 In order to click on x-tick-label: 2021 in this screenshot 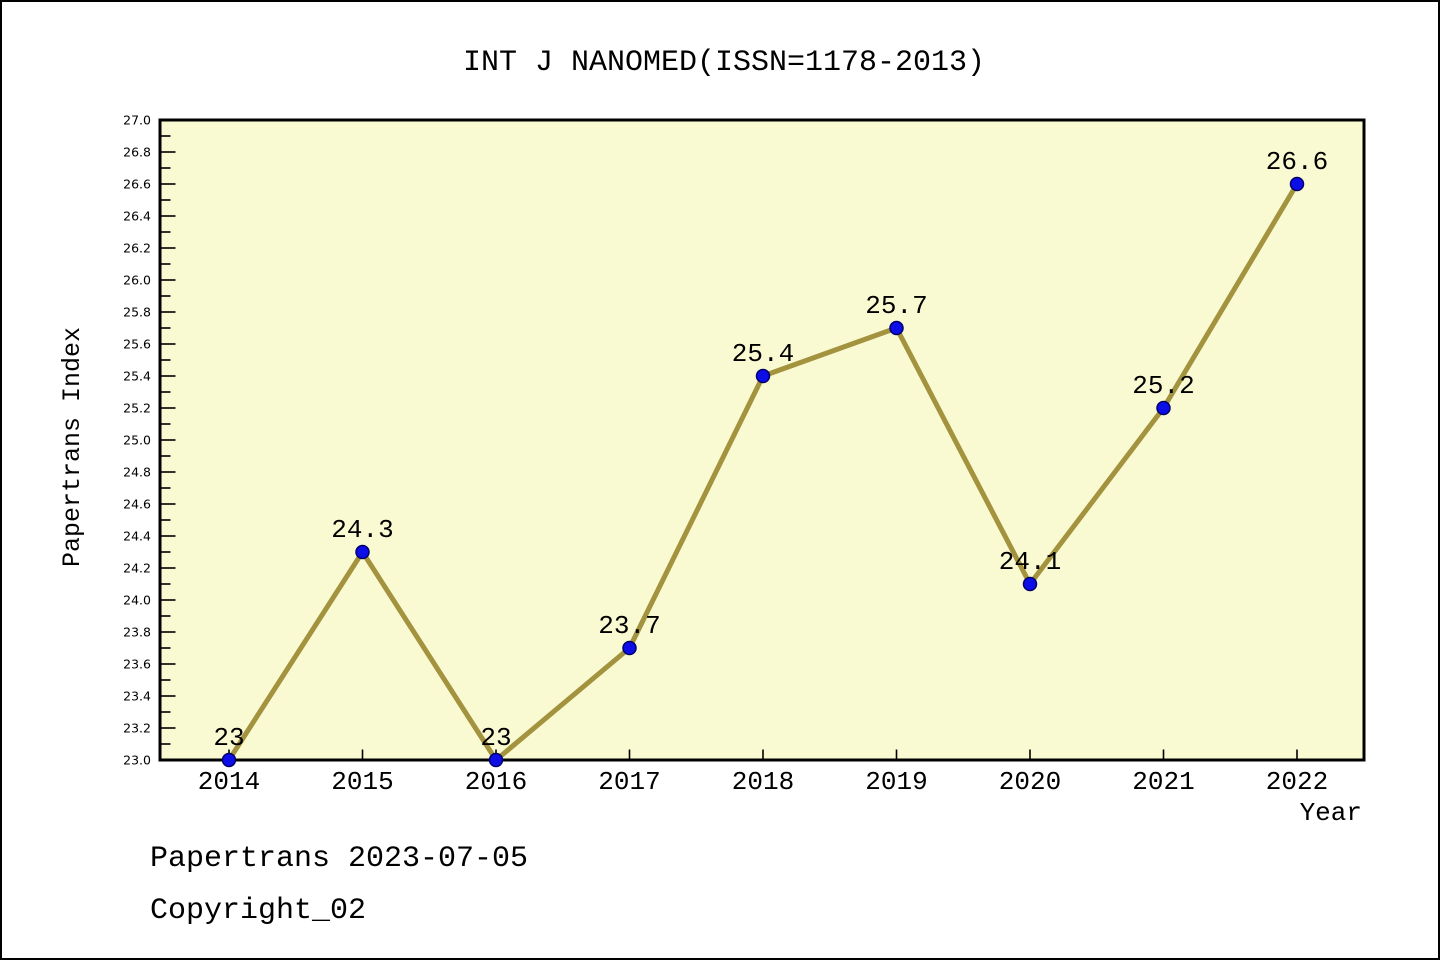, I will do `click(1163, 782)`.